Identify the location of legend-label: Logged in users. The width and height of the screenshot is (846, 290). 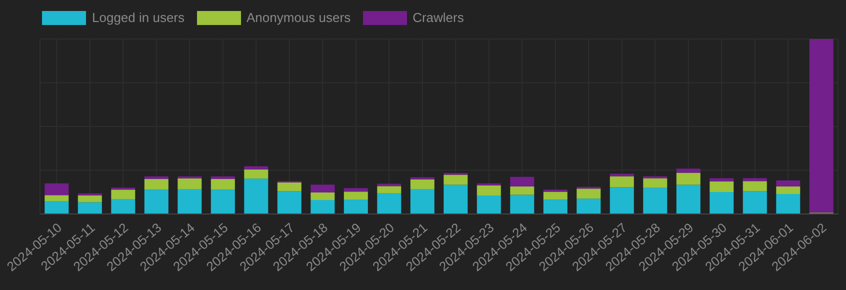
(138, 17).